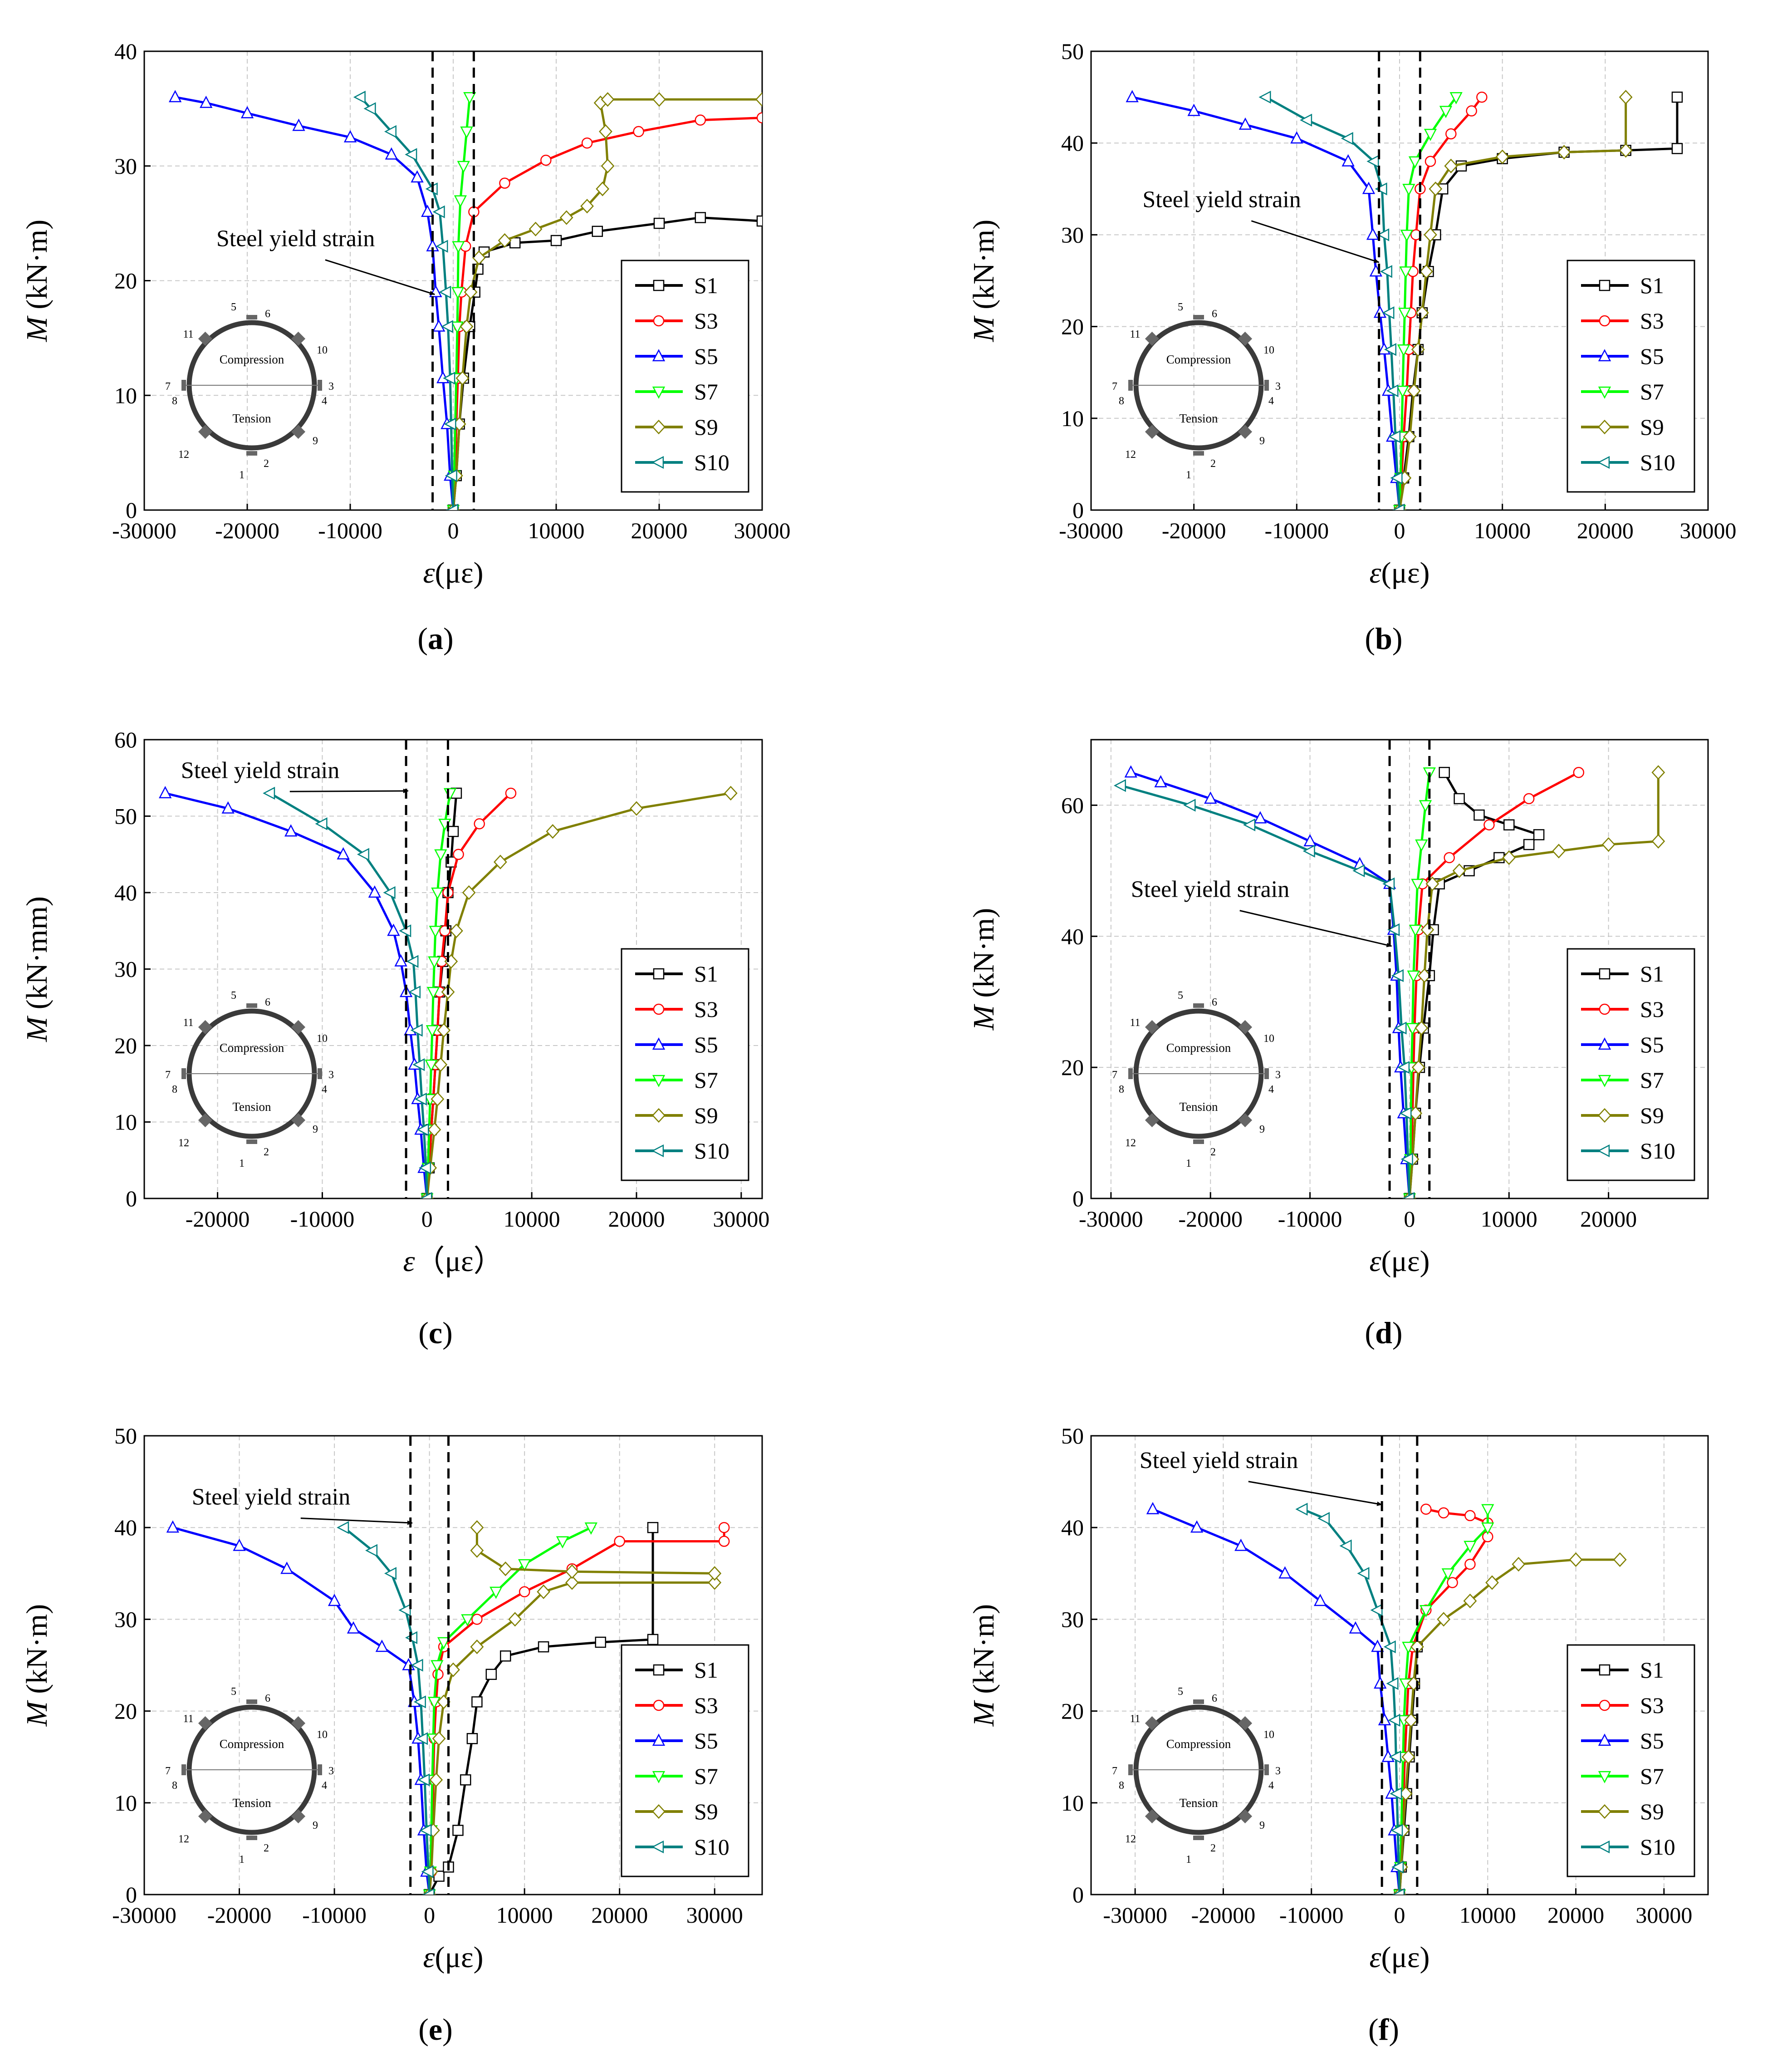 Image resolution: width=1777 pixels, height=2072 pixels. What do you see at coordinates (423, 2029) in the screenshot?
I see `panel-paren: (` at bounding box center [423, 2029].